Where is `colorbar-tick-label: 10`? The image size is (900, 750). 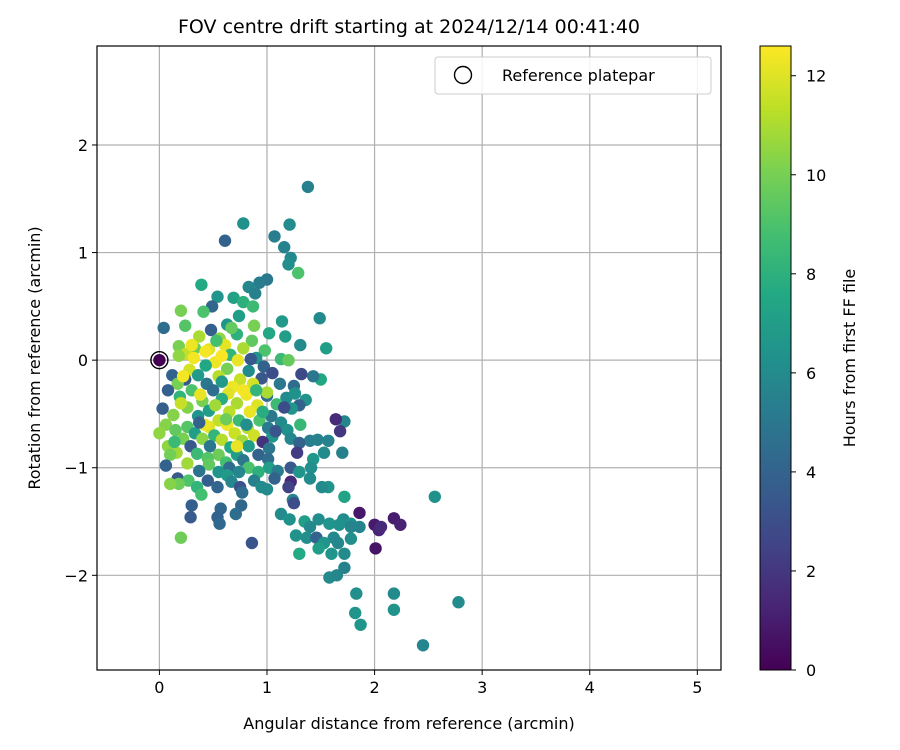
colorbar-tick-label: 10 is located at coordinates (816, 175).